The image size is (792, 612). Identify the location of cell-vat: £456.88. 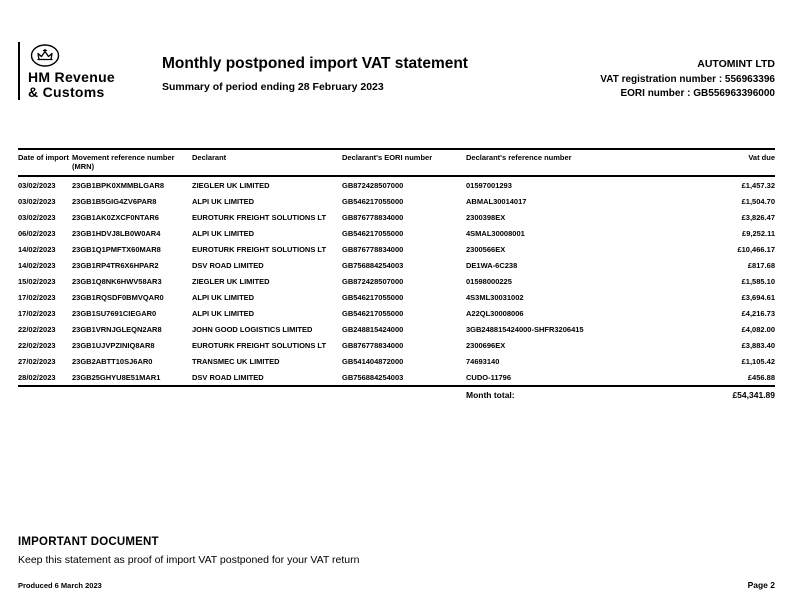
(727, 378).